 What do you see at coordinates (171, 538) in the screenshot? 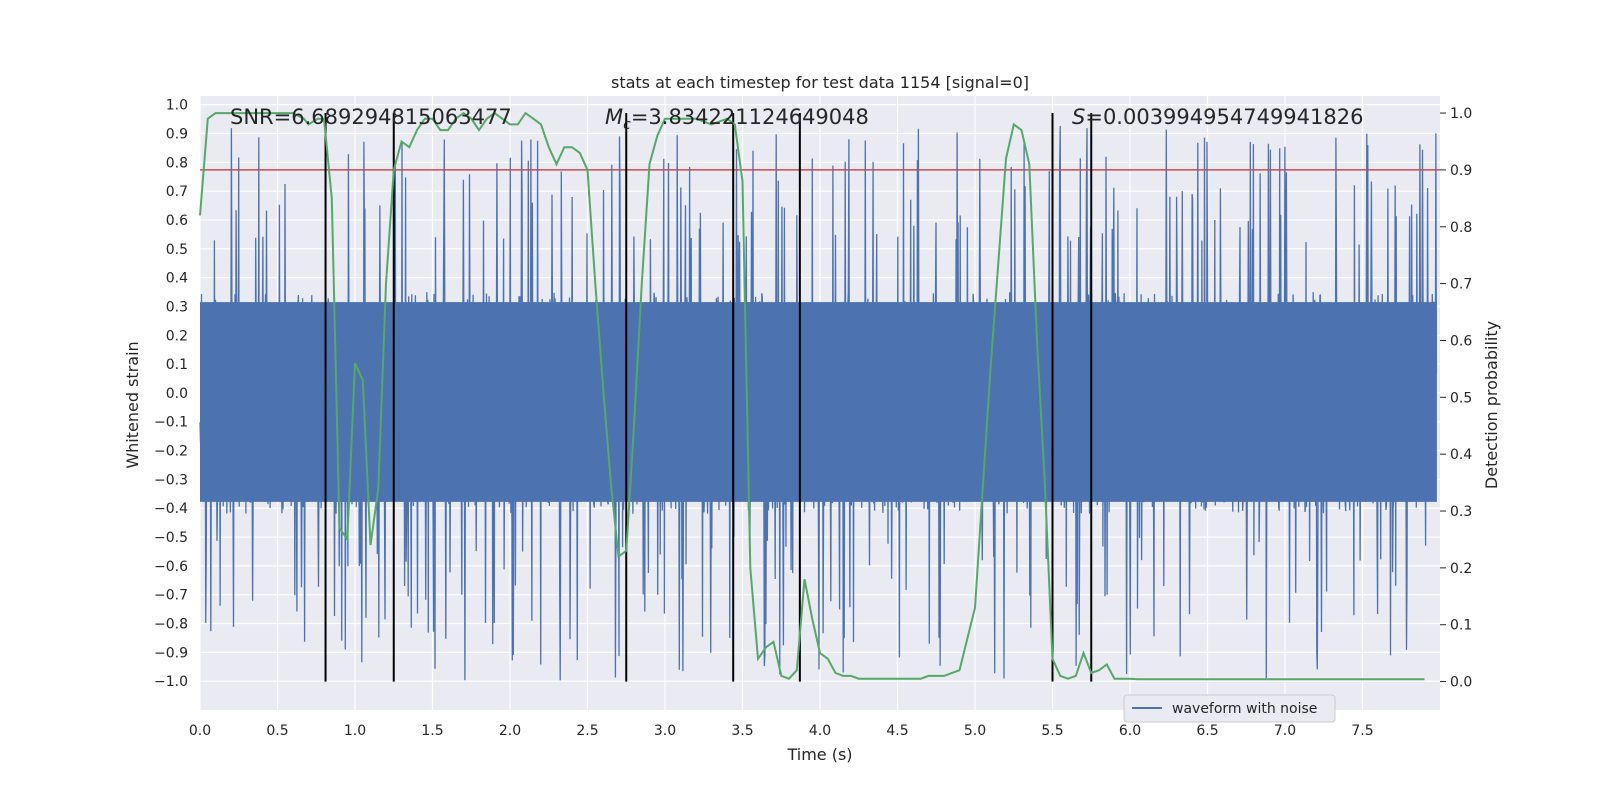
I see `y-tick-label: −0.5` at bounding box center [171, 538].